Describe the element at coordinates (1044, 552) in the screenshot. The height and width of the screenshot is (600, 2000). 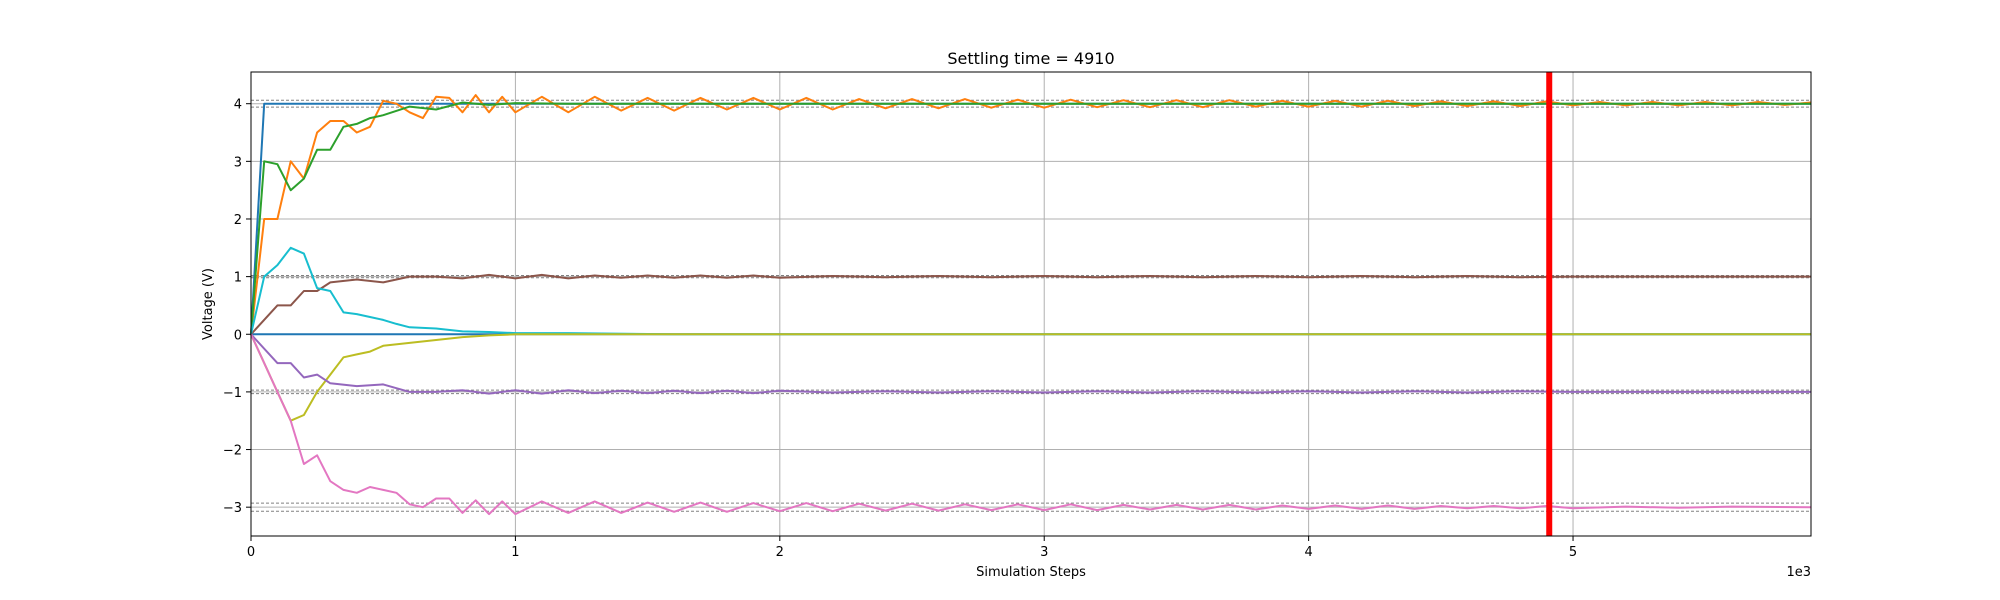
I see `x-tick-label: 3` at that location.